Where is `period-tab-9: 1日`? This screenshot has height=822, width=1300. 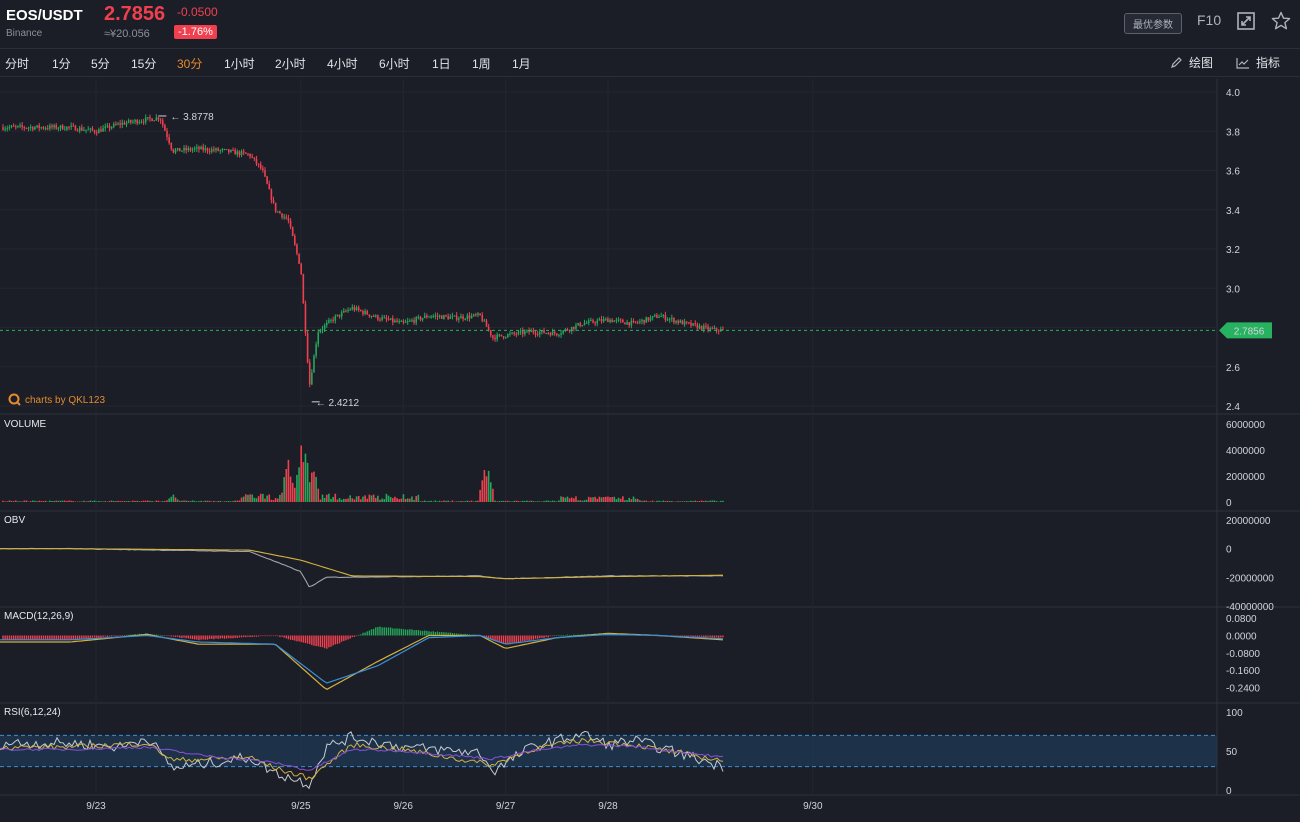 period-tab-9: 1日 is located at coordinates (441, 64).